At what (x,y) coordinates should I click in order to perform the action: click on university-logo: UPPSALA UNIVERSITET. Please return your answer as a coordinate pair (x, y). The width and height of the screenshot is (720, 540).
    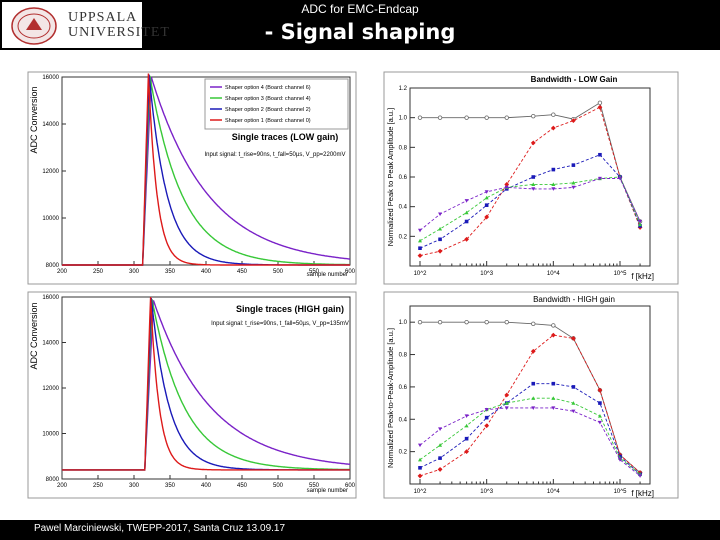
    Looking at the image, I should click on (85, 25).